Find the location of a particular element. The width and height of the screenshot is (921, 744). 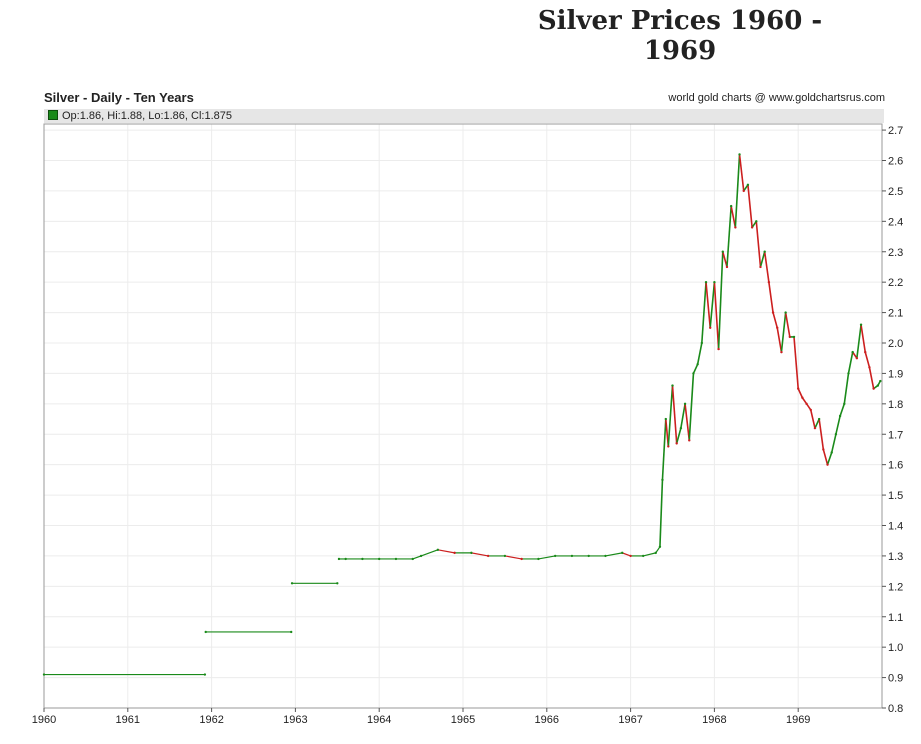

x-tick-label: 1963 is located at coordinates (295, 720).